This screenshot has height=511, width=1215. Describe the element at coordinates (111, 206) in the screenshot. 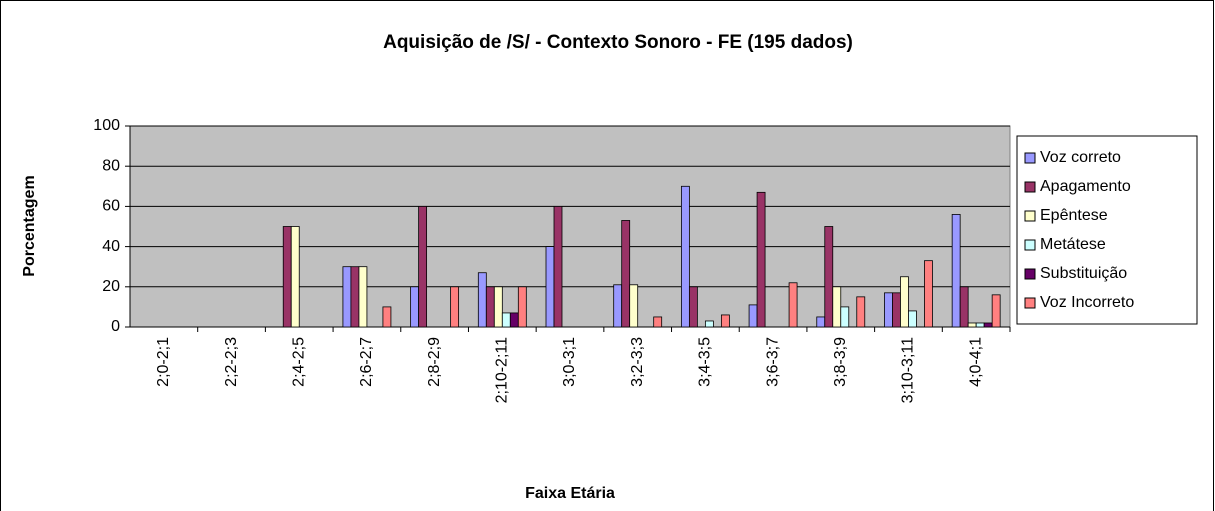

I see `y-tick-label: 60` at that location.